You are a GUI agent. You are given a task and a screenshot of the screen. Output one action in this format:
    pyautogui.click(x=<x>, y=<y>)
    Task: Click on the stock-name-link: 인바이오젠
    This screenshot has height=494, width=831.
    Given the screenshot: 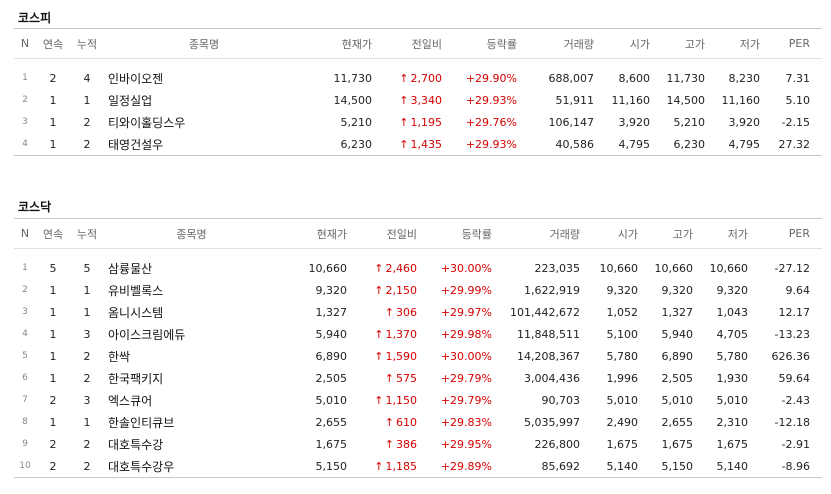 What is the action you would take?
    pyautogui.click(x=204, y=78)
    